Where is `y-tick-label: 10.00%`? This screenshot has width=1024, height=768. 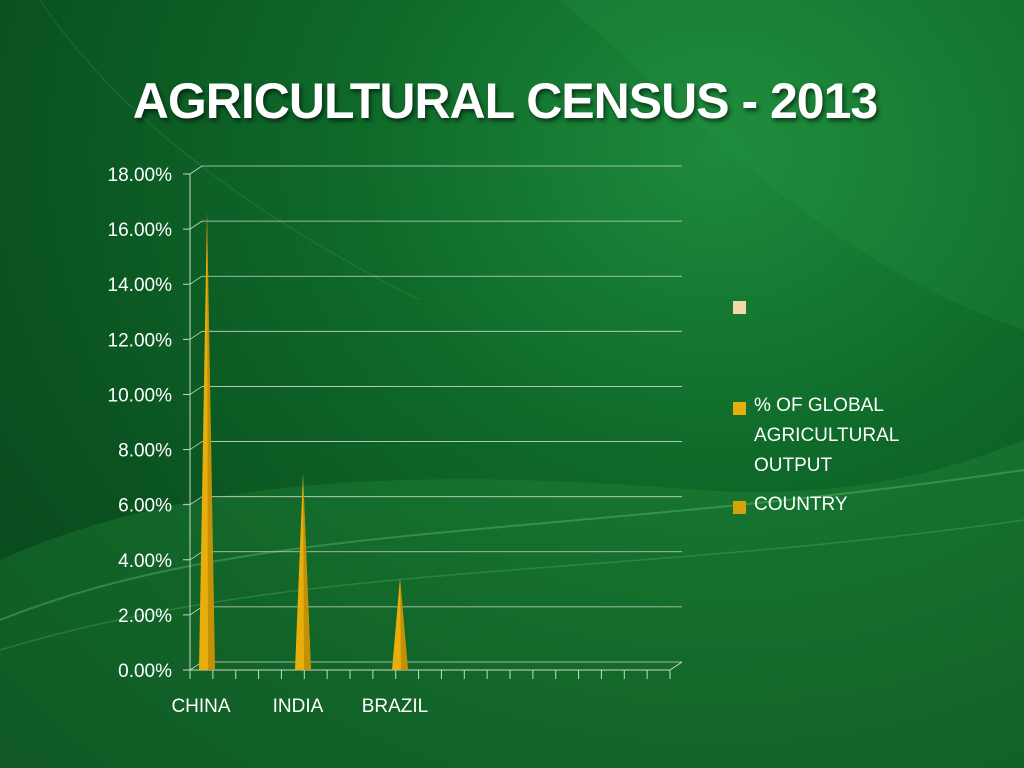 y-tick-label: 10.00% is located at coordinates (140, 395).